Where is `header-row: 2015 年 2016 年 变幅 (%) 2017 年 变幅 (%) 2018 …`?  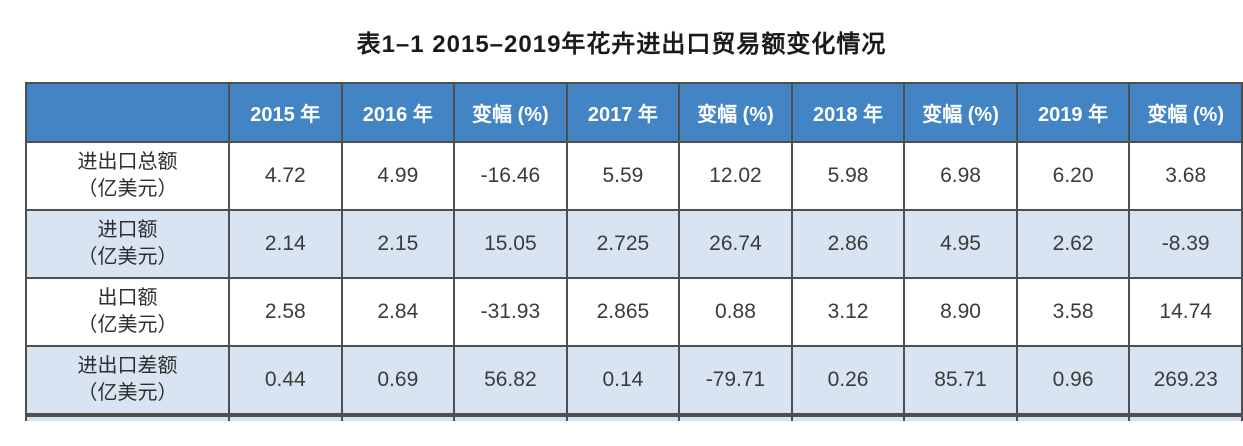 header-row: 2015 年 2016 年 变幅 (%) 2017 年 变幅 (%) 2018 … is located at coordinates (634, 112).